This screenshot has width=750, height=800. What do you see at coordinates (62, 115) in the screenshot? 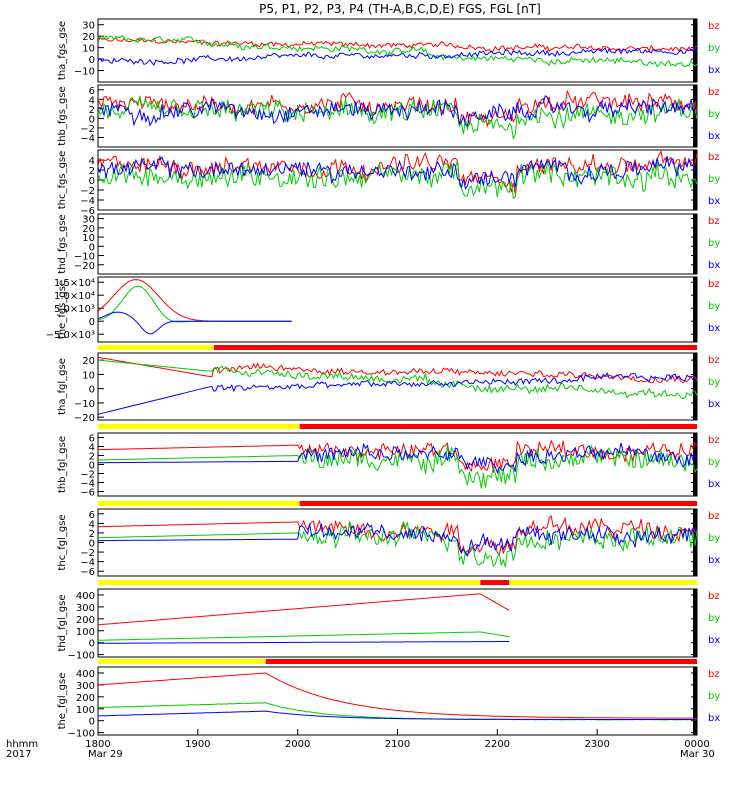
I see `y-axis-label: thb_fgs_gse` at bounding box center [62, 115].